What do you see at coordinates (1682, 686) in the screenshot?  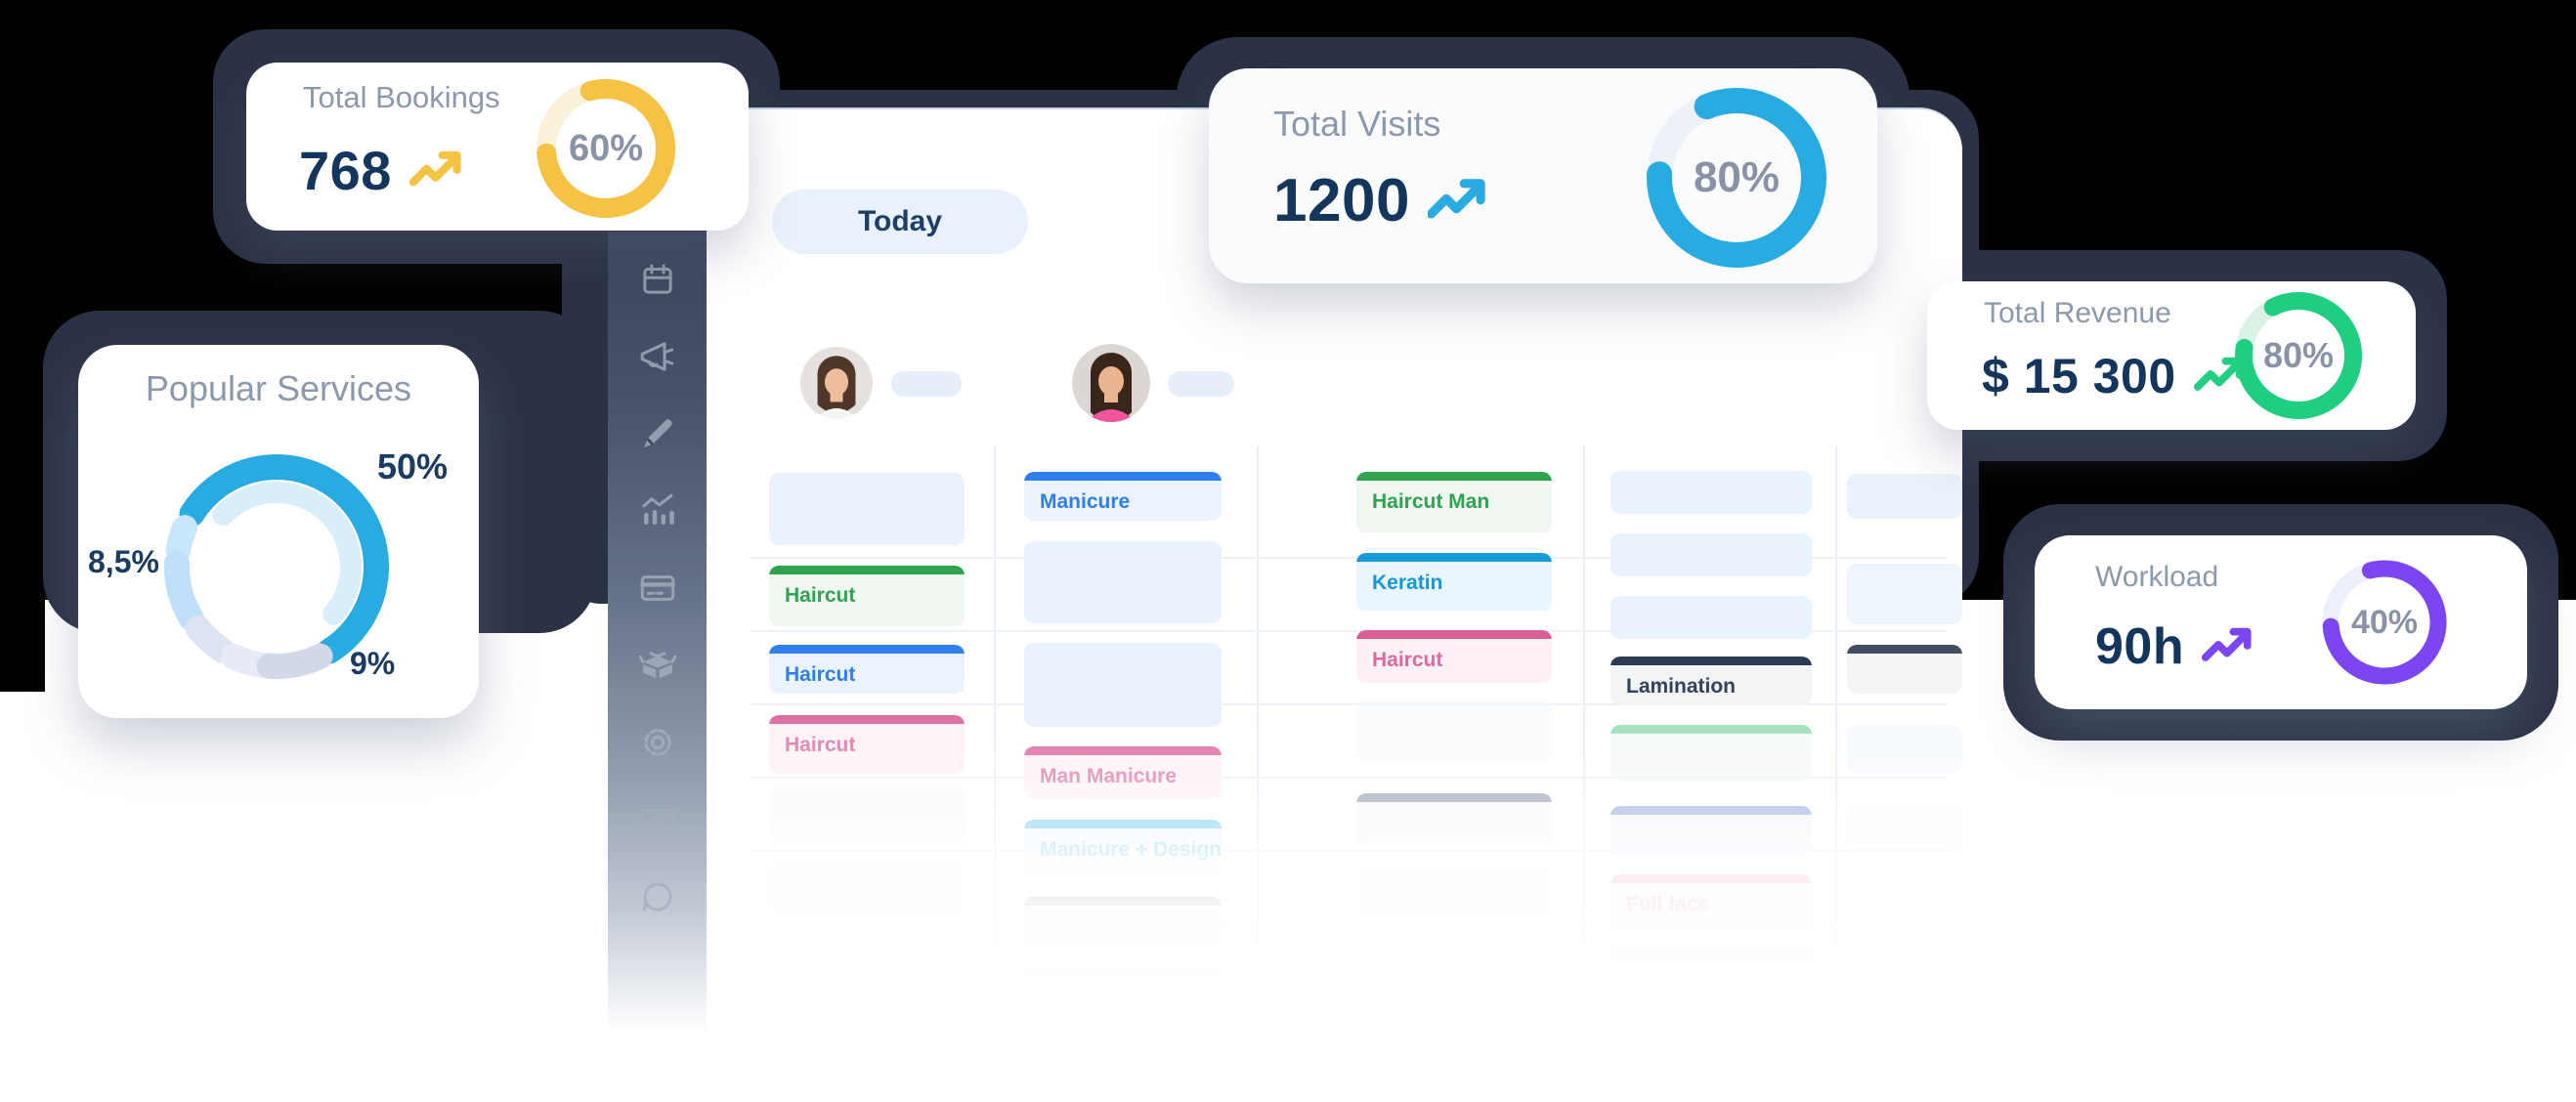 I see `appointment-label: Lamination` at bounding box center [1682, 686].